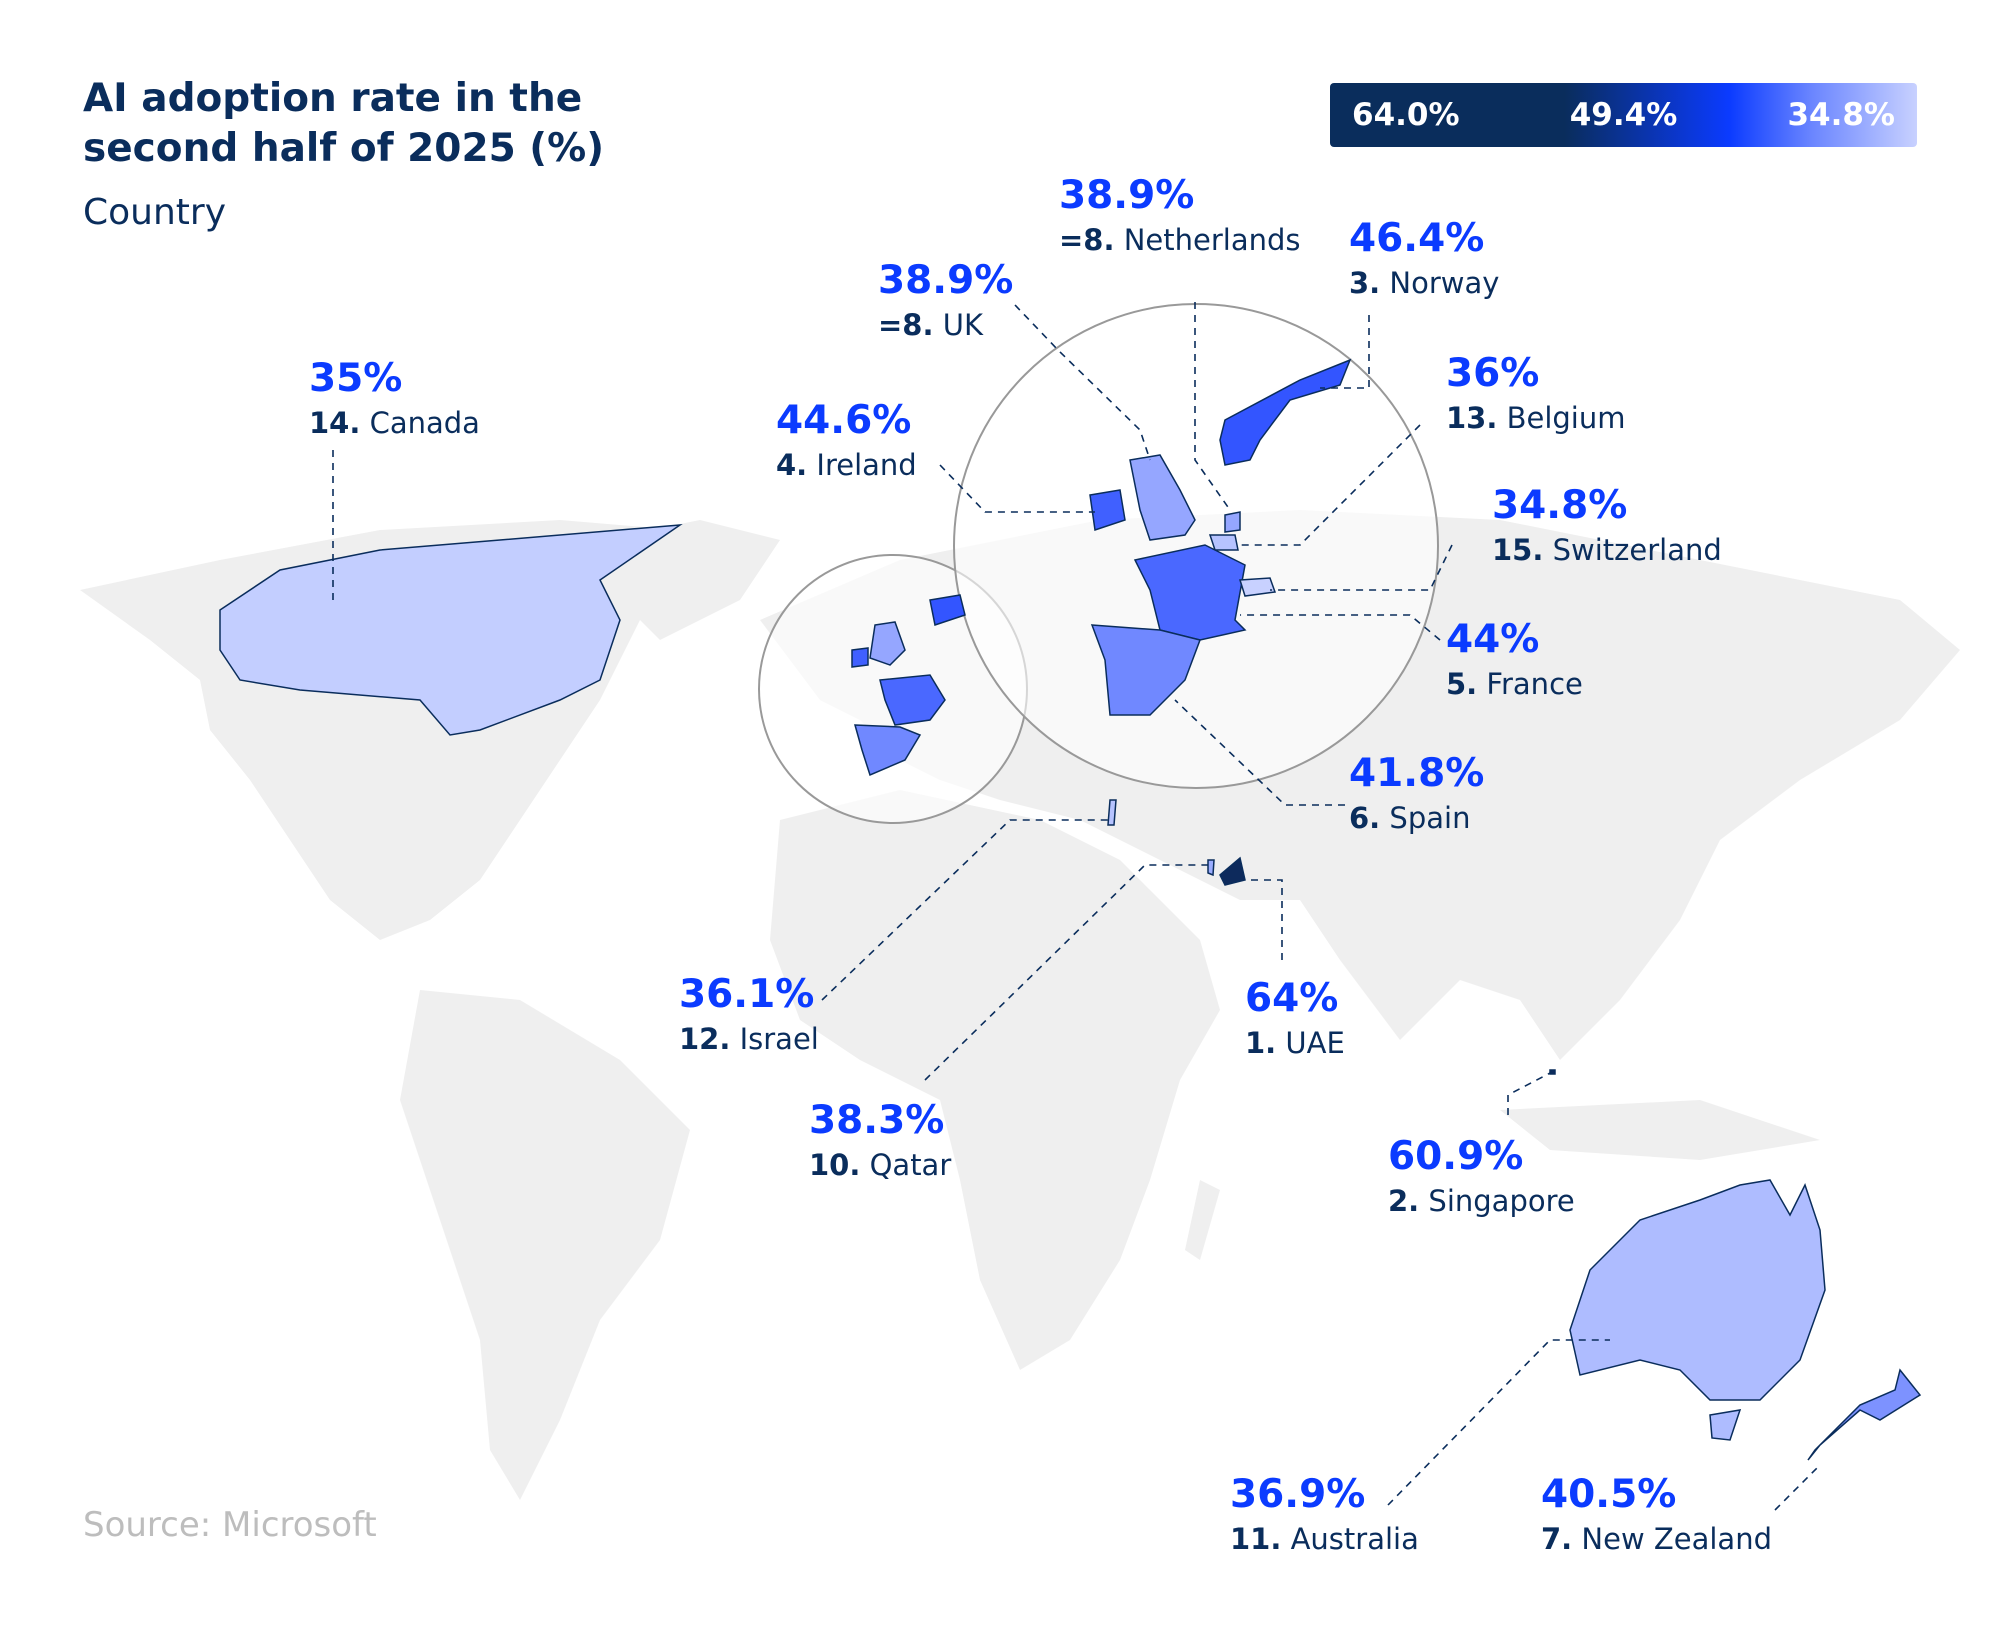  Describe the element at coordinates (1456, 1156) in the screenshot. I see `value: 60.9%` at that location.